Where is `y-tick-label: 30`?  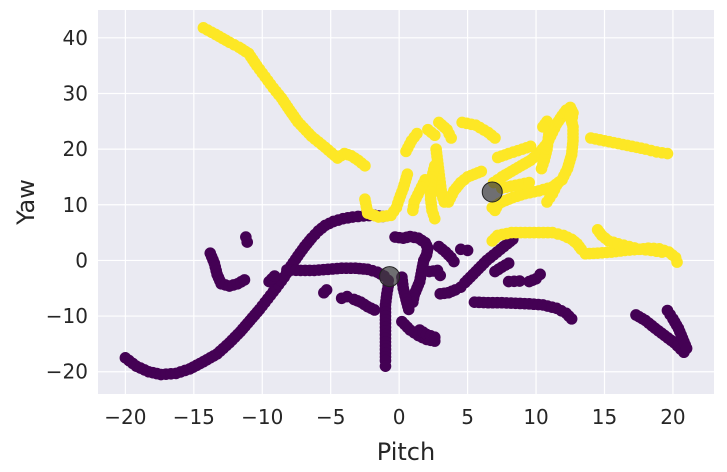
y-tick-label: 30 is located at coordinates (75, 93).